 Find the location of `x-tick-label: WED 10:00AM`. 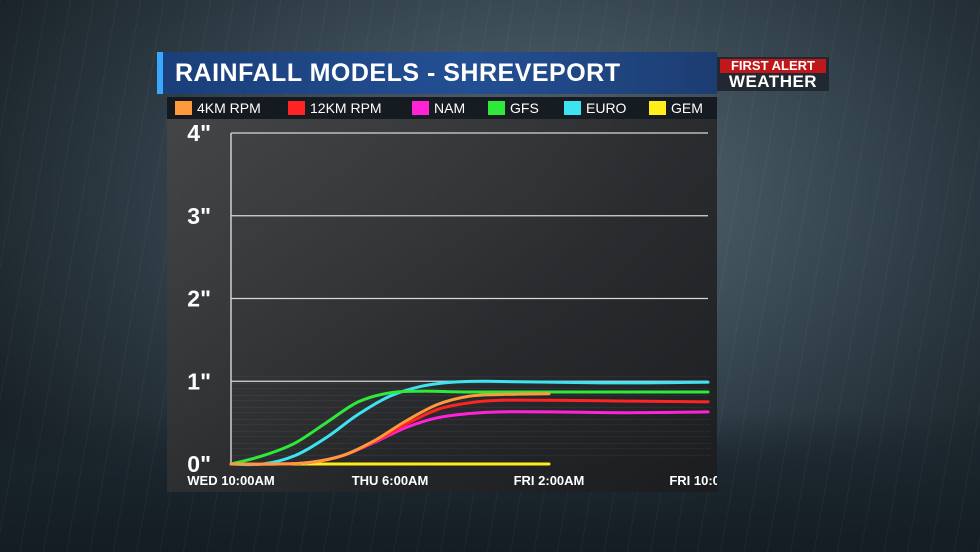

x-tick-label: WED 10:00AM is located at coordinates (230, 480).